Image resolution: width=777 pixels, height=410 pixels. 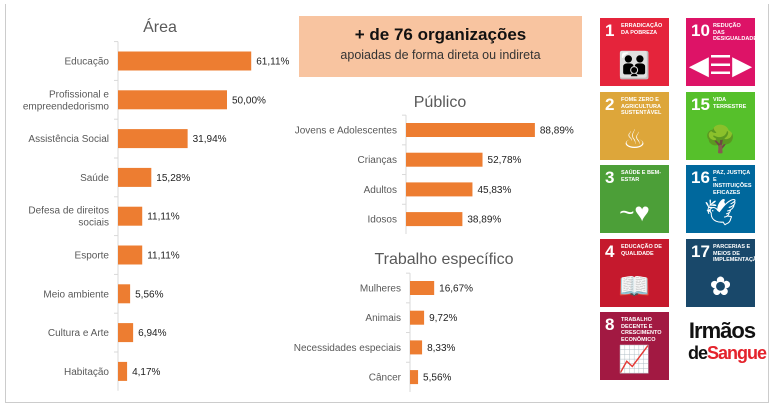 What do you see at coordinates (380, 289) in the screenshot?
I see `category-label: Mulheres` at bounding box center [380, 289].